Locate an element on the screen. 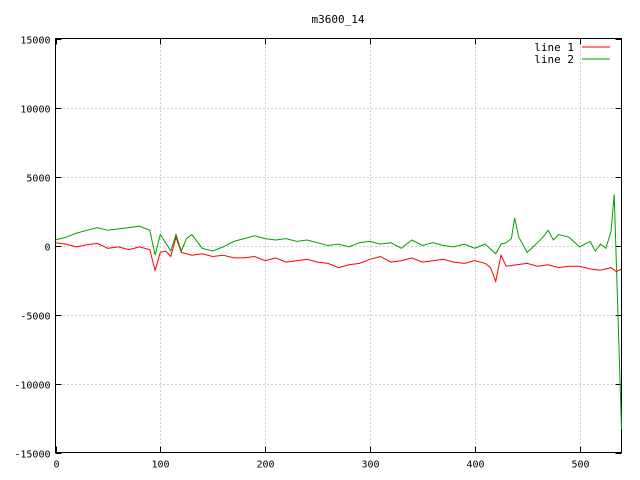 Image resolution: width=640 pixels, height=480 pixels. y-tick-label: 10000 is located at coordinates (35, 110).